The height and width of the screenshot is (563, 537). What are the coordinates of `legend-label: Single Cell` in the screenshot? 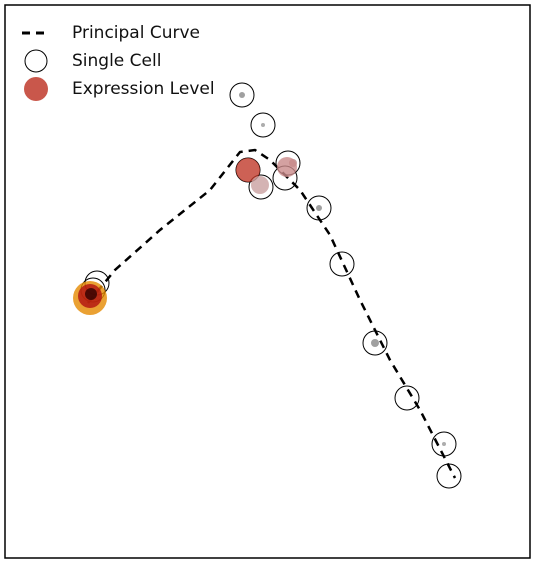 It's located at (116, 61).